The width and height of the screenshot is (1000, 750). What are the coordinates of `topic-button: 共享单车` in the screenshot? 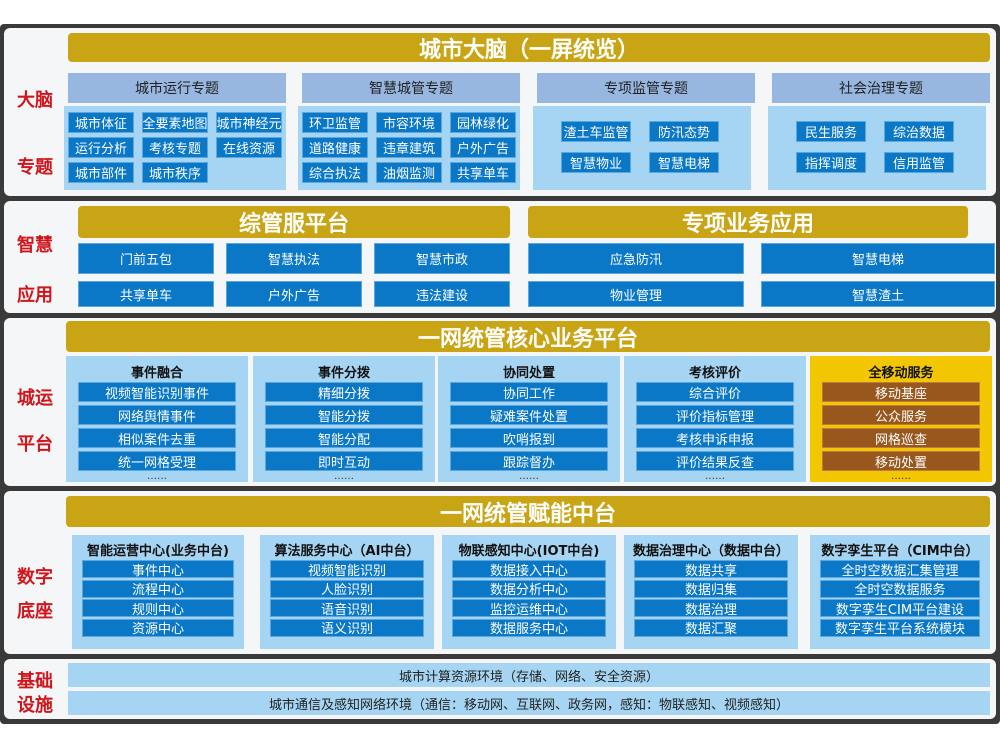 It's located at (483, 172).